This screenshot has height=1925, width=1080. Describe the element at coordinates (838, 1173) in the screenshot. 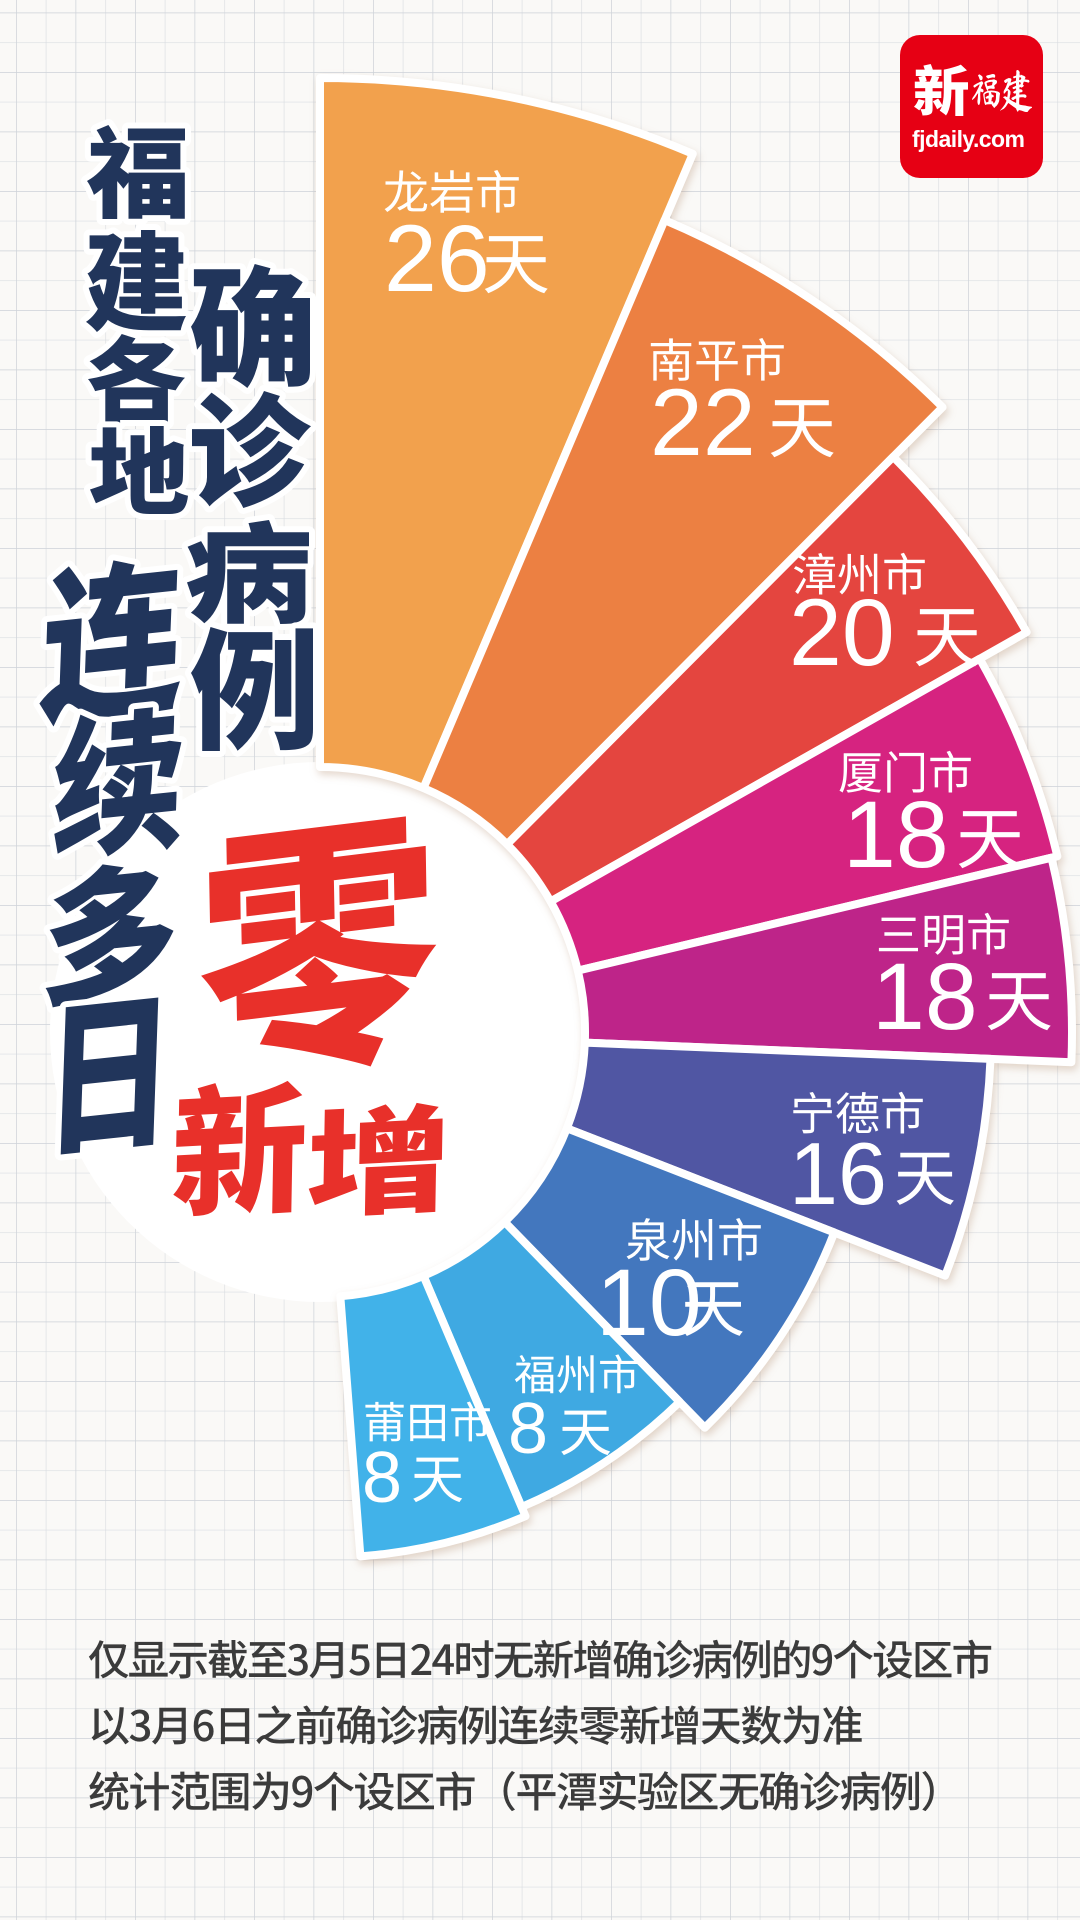

I see `svg-text: 16` at that location.